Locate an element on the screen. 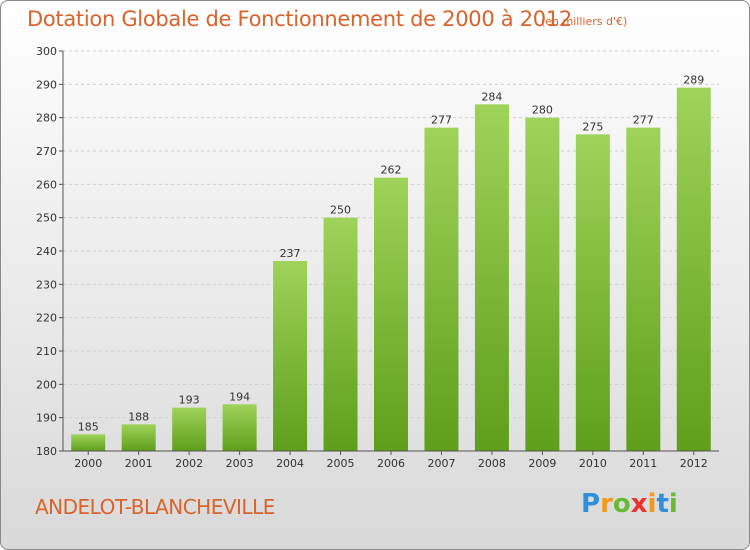  x-tick-label: 2001 is located at coordinates (139, 463).